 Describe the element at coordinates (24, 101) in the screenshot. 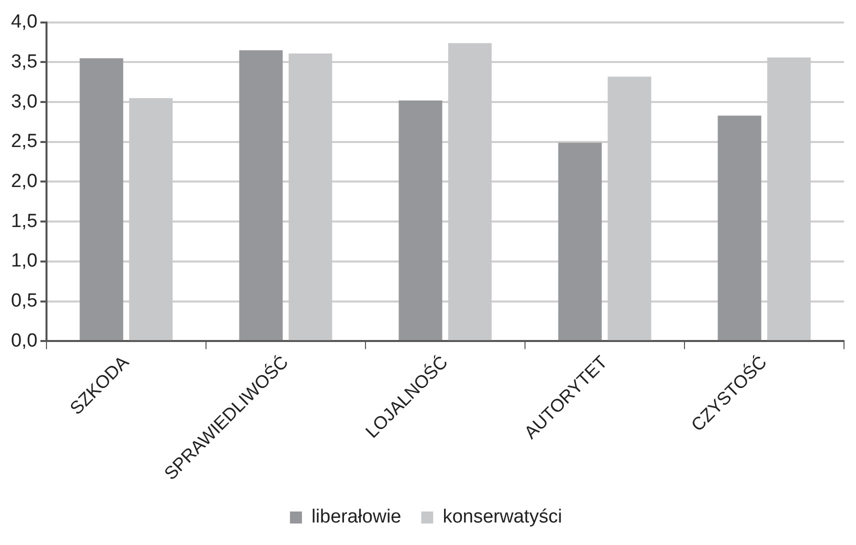

I see `y-tick-label: 3,0` at that location.